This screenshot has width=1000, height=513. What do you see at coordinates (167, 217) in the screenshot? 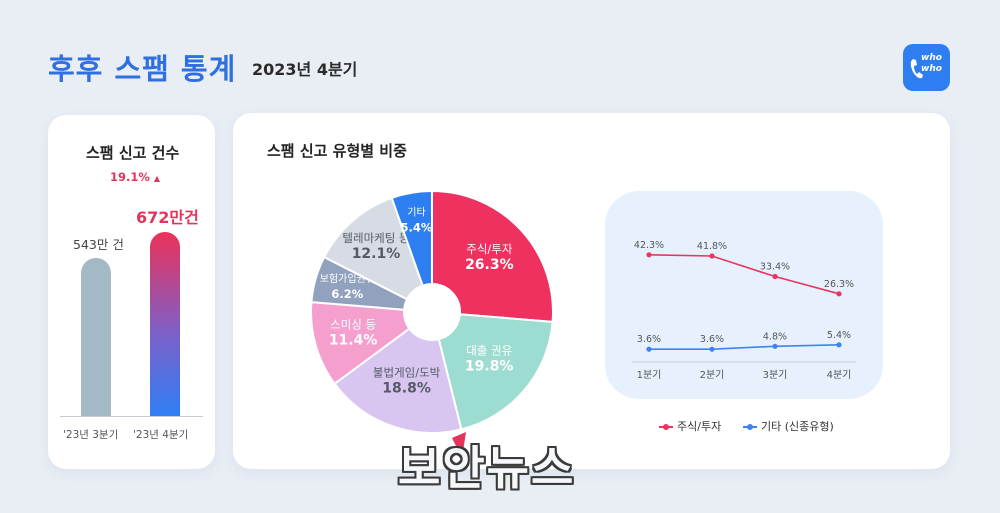
I see `bar-label-q4: 672만건` at bounding box center [167, 217].